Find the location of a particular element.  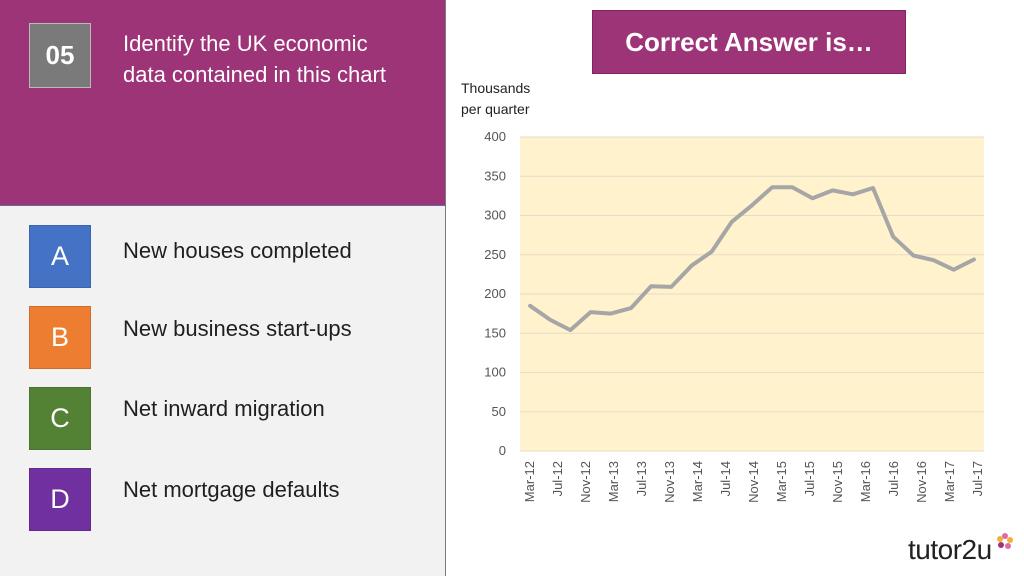

x-tick-label: Nov-12 is located at coordinates (585, 482).